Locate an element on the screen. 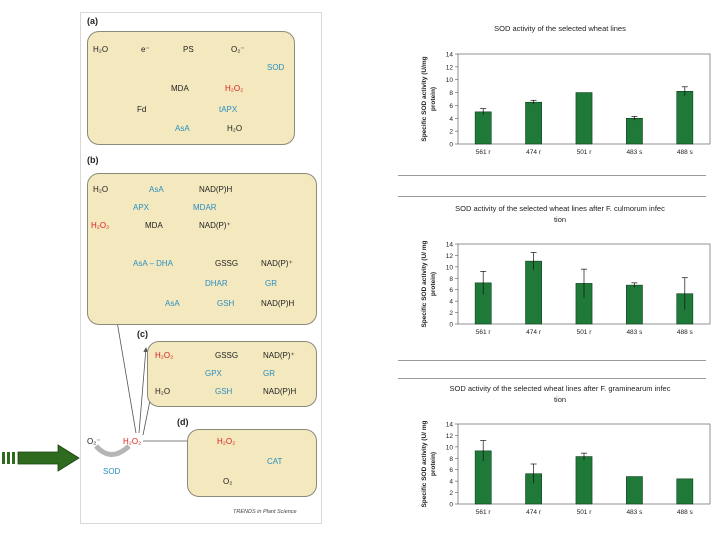 This screenshot has width=720, height=540. source-sod: SOD is located at coordinates (112, 471).